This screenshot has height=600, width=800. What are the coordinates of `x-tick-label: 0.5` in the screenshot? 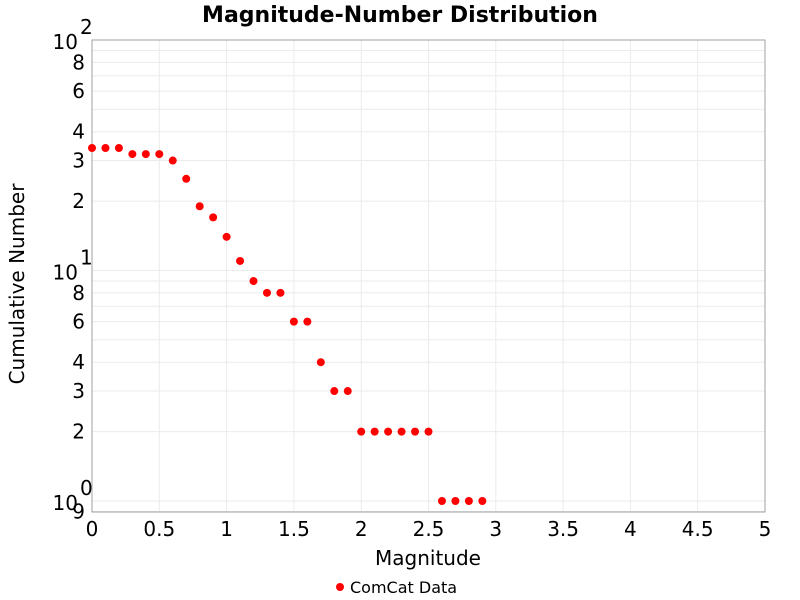 It's located at (159, 529).